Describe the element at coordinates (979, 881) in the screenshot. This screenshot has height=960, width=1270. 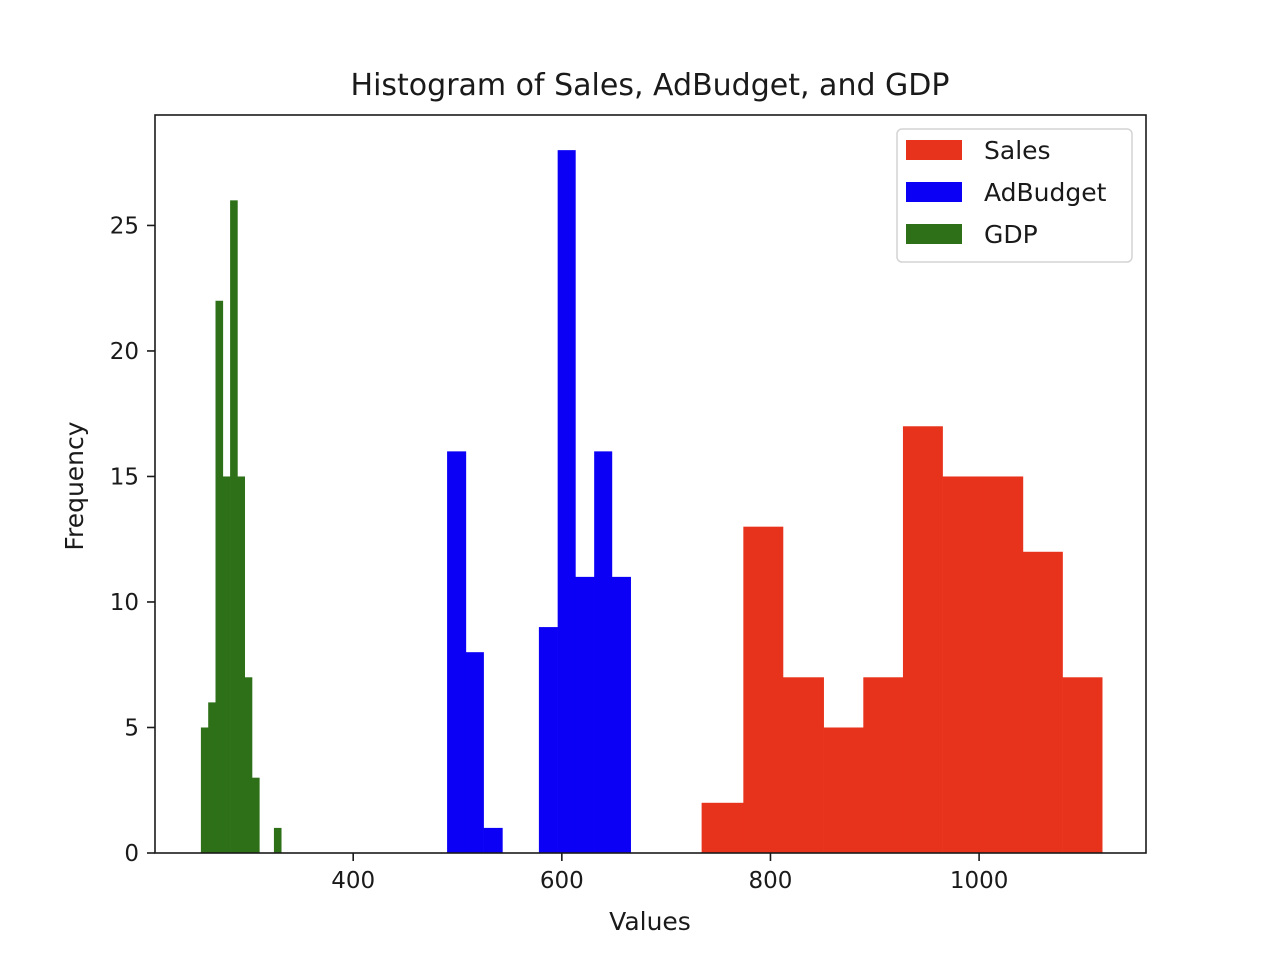
I see `x-tick-label: 1000` at that location.